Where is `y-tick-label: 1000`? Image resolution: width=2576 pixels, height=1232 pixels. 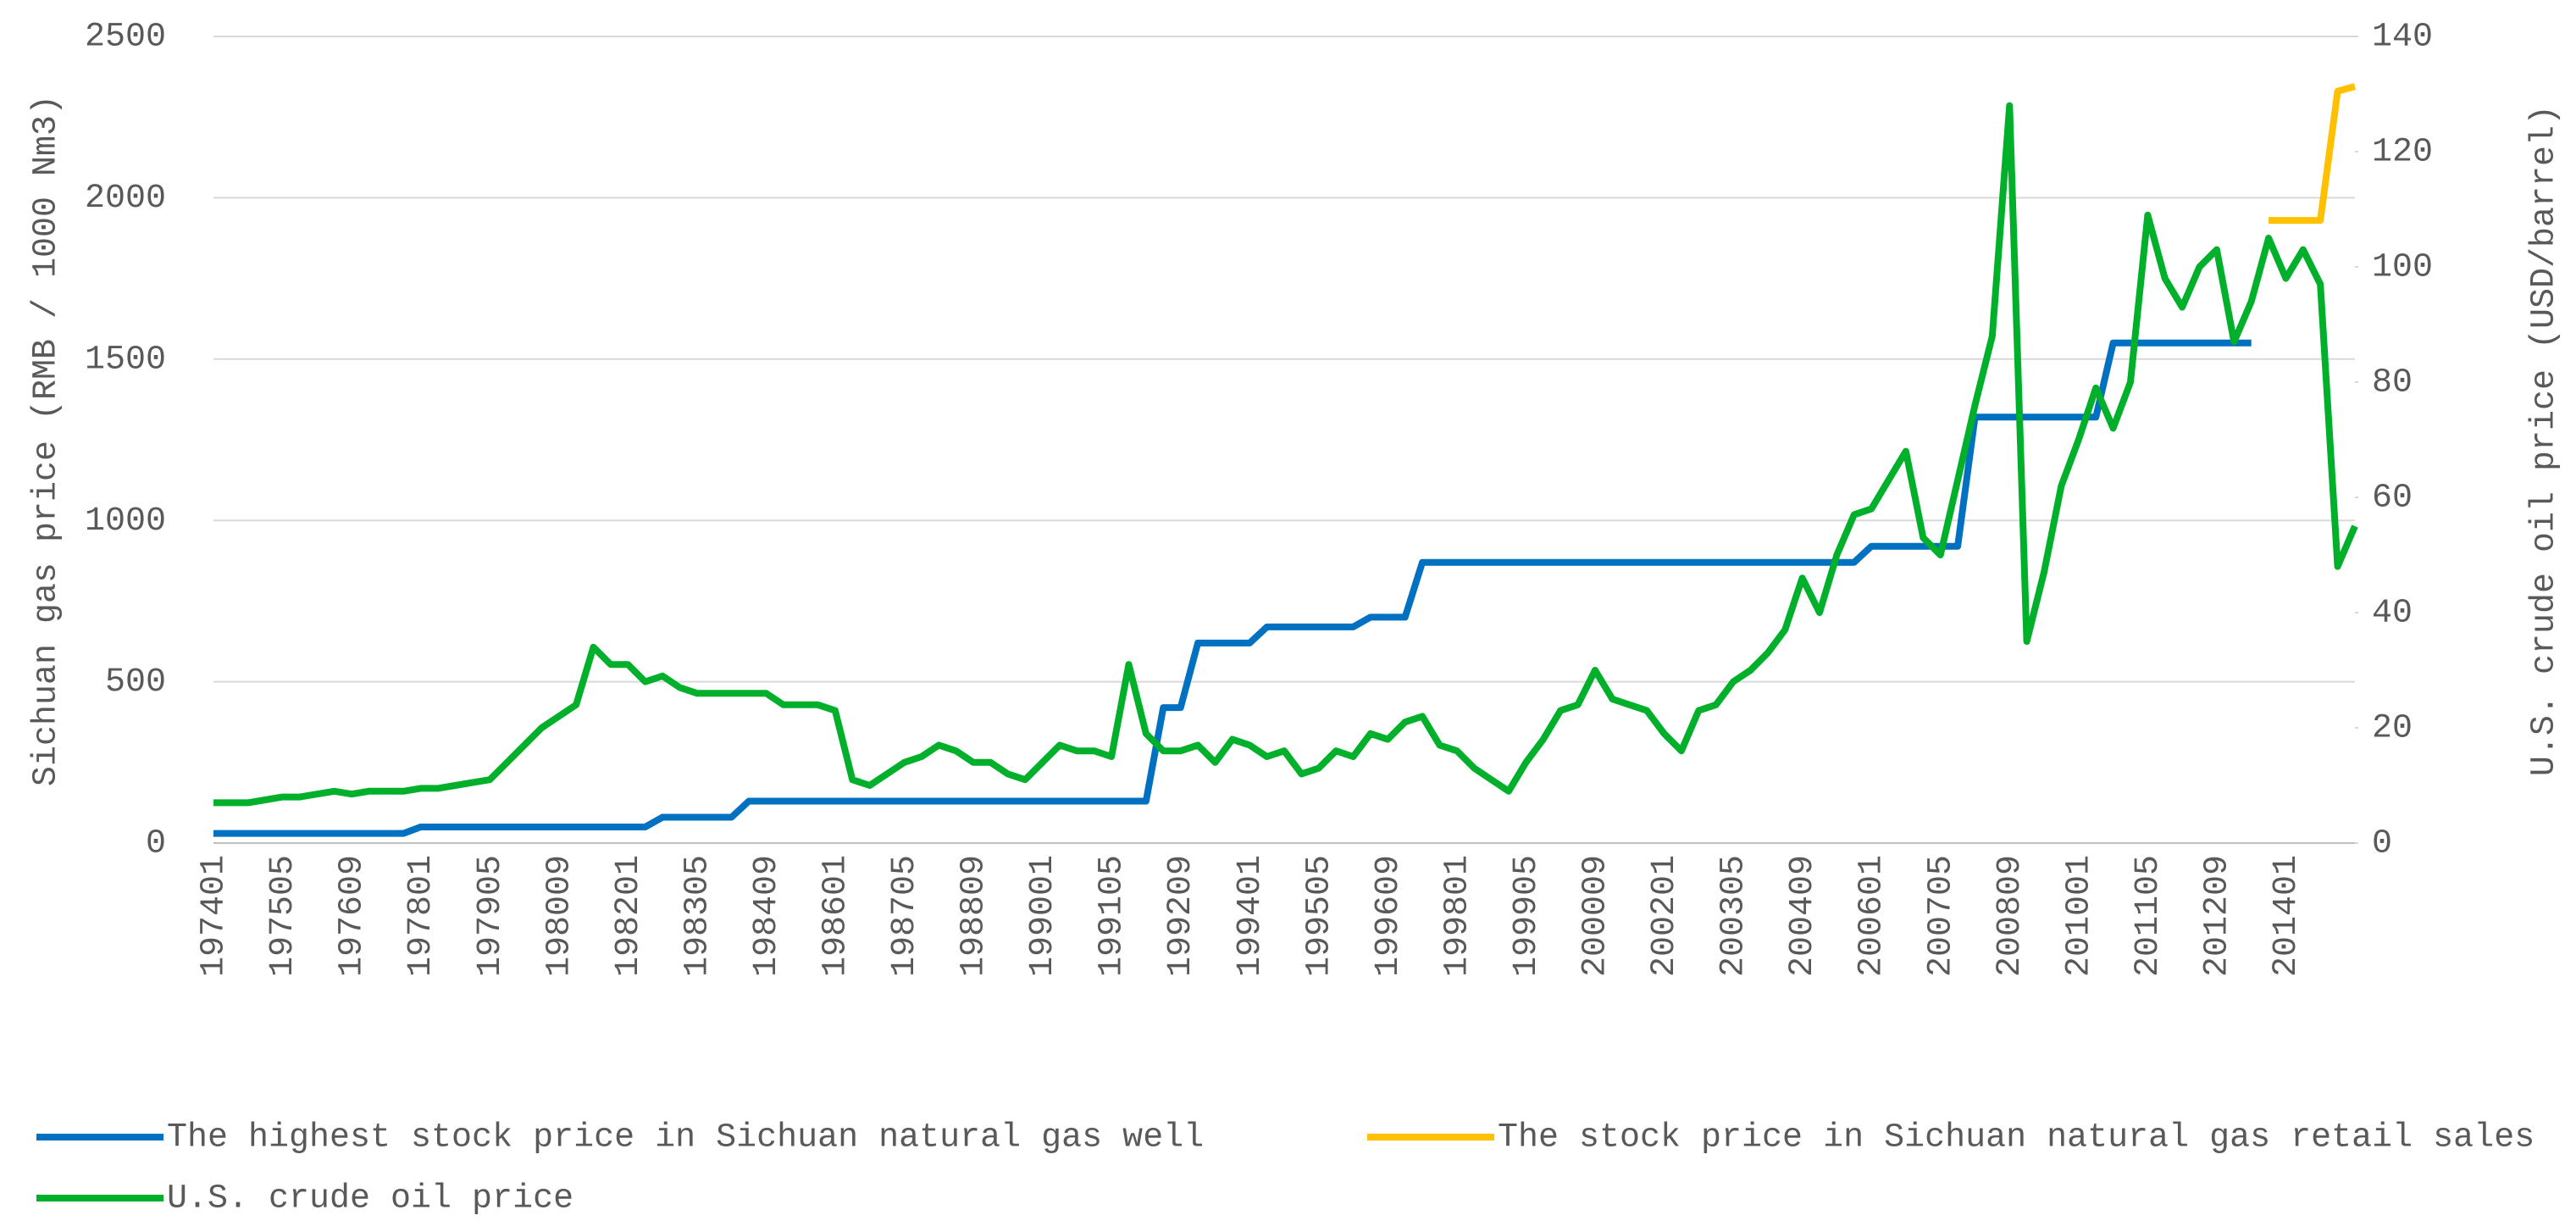
y-tick-label: 1000 is located at coordinates (125, 521).